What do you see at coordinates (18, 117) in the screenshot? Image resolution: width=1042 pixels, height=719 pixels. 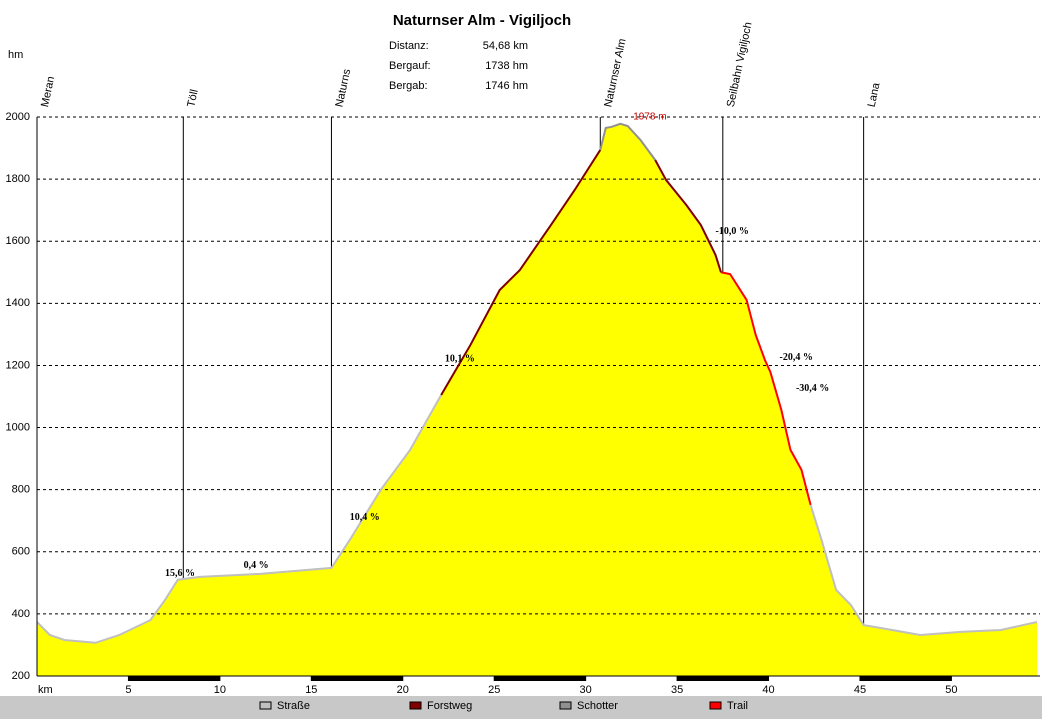 I see `y-tick-label: 2000` at bounding box center [18, 117].